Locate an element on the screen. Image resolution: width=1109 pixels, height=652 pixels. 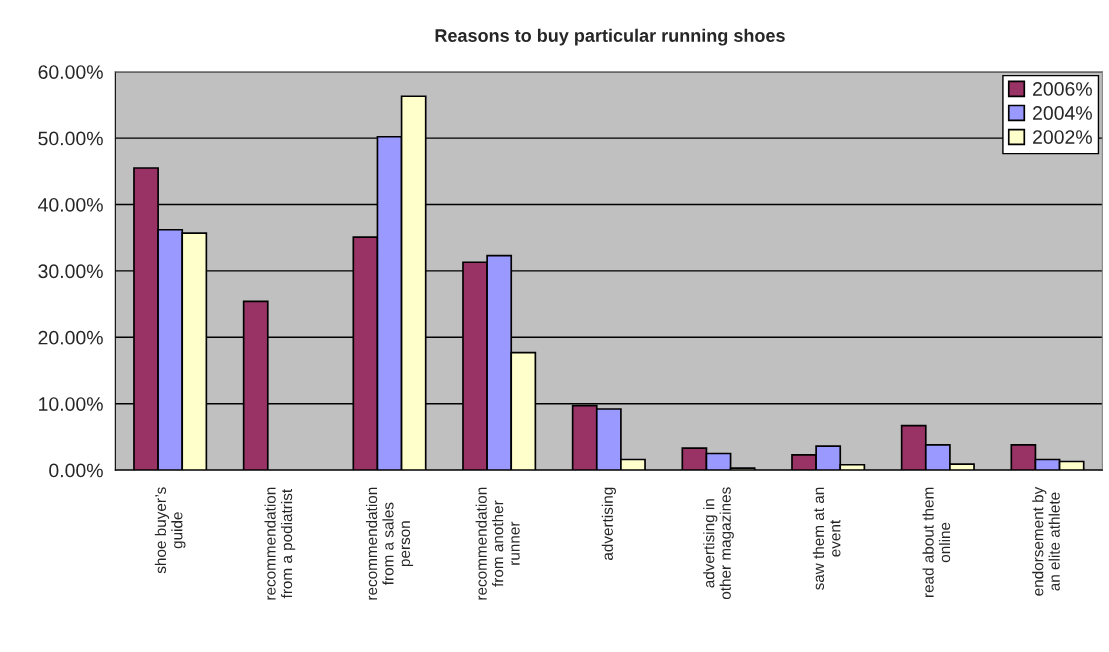
x-tick-label: recommendation from another runner is located at coordinates (497, 543).